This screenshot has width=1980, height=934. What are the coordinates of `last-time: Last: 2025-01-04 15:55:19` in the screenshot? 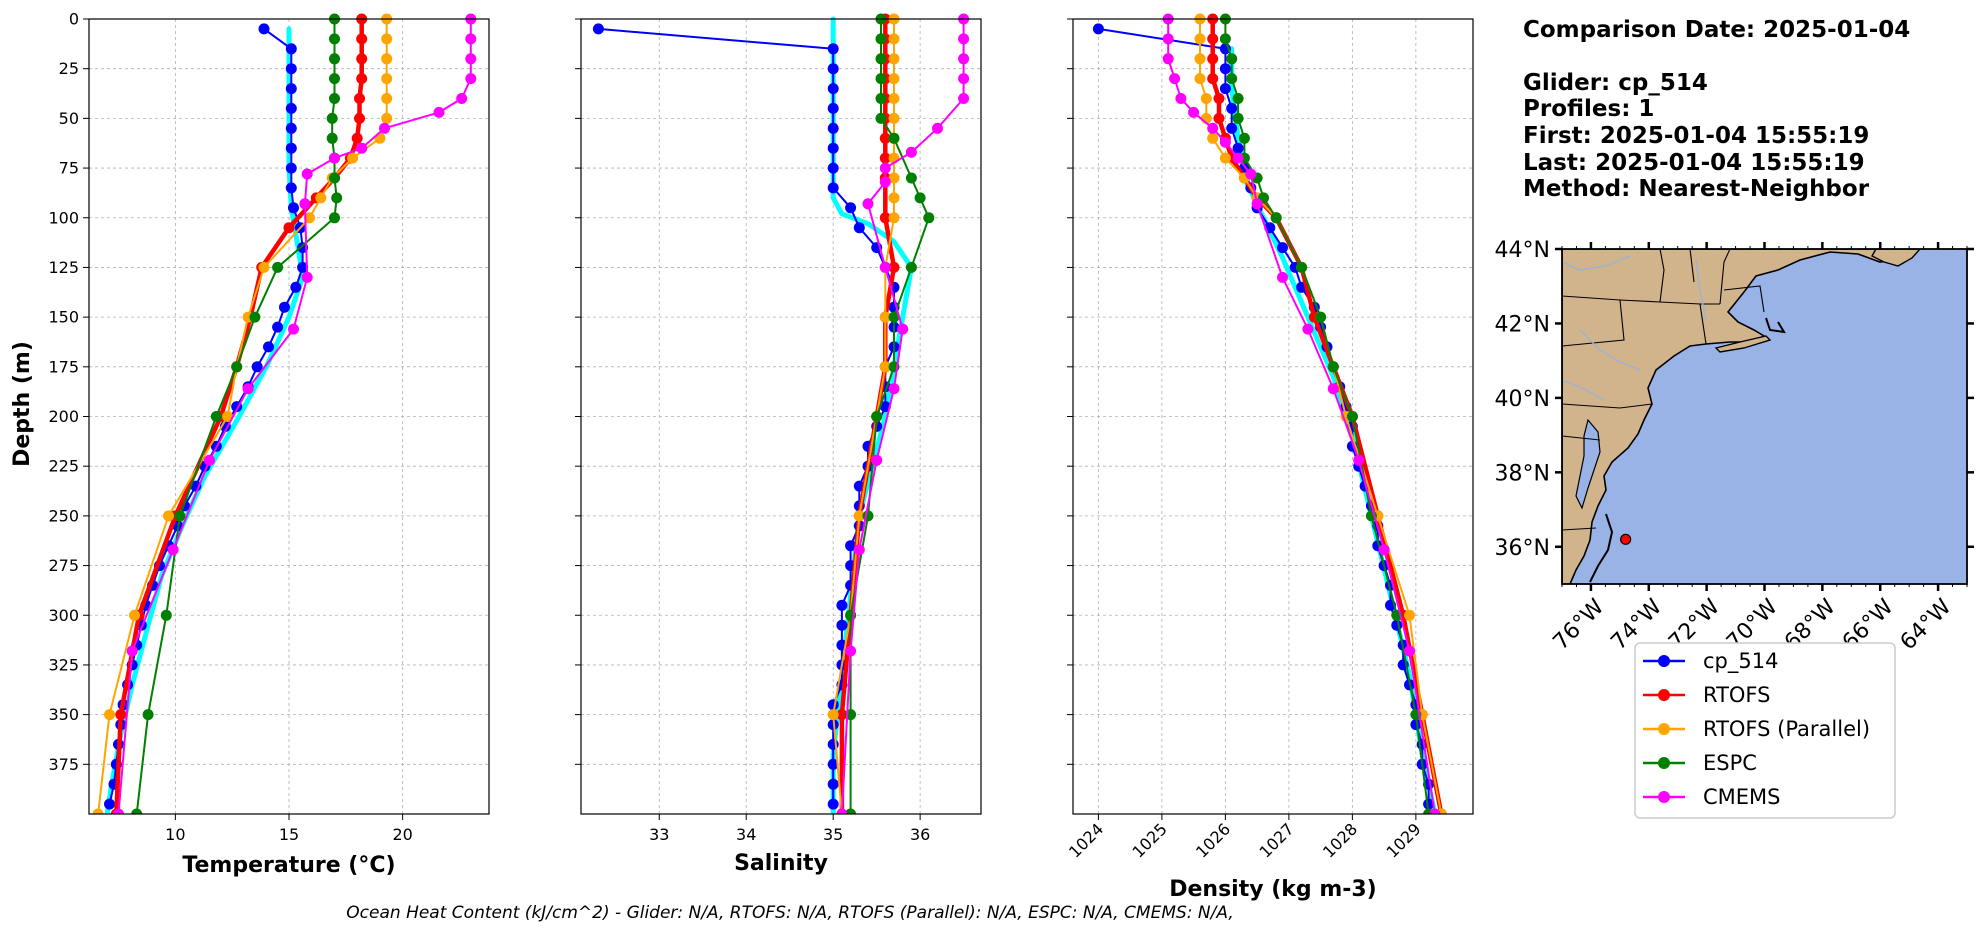 It's located at (1694, 163).